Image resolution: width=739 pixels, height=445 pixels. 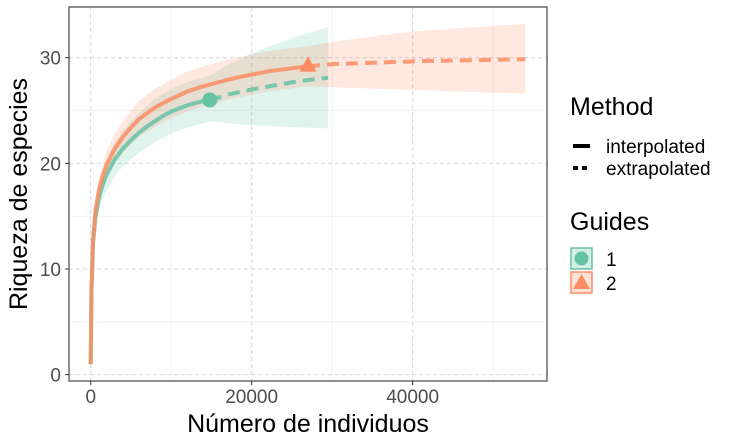 I want to click on y-tick-label: 30, so click(x=50, y=59).